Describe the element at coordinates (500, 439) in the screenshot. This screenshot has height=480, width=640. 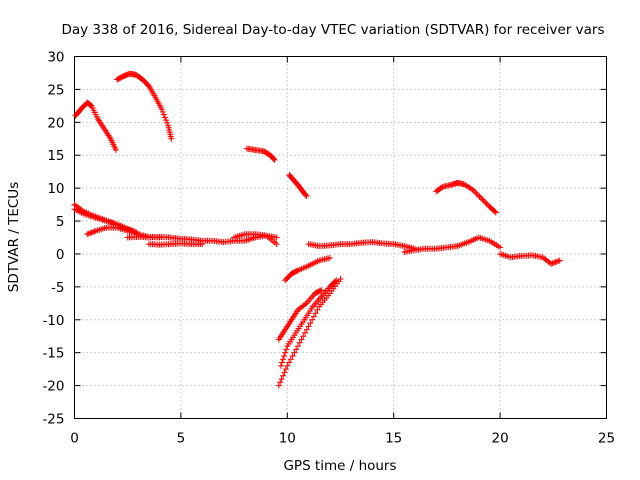
I see `x-tick-label: 20` at that location.